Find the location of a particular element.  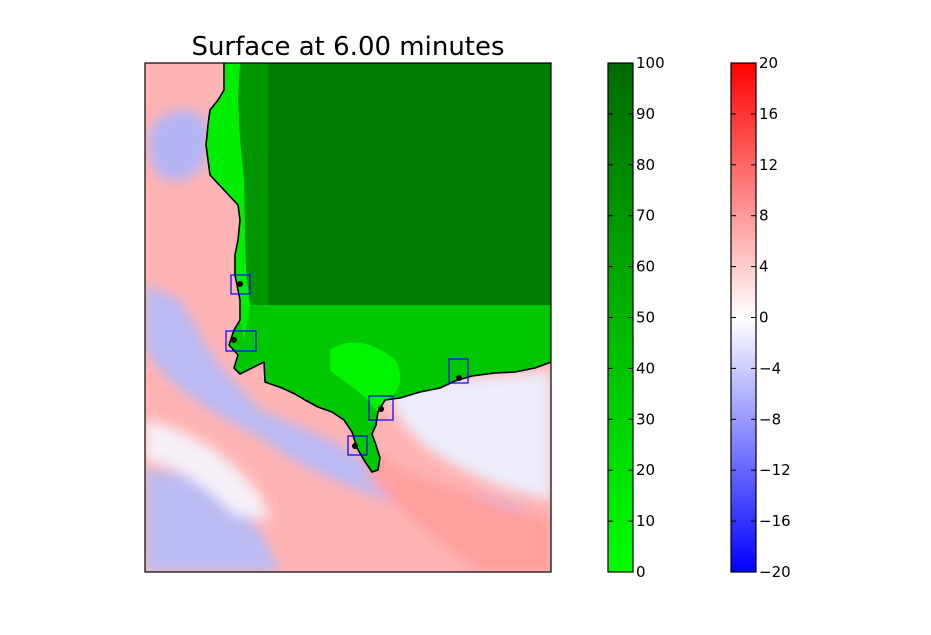

colorbar-bwr-ticks: −20 −16 −12 −8 −4 0 4 8 12 16 20 is located at coordinates (761, 317).